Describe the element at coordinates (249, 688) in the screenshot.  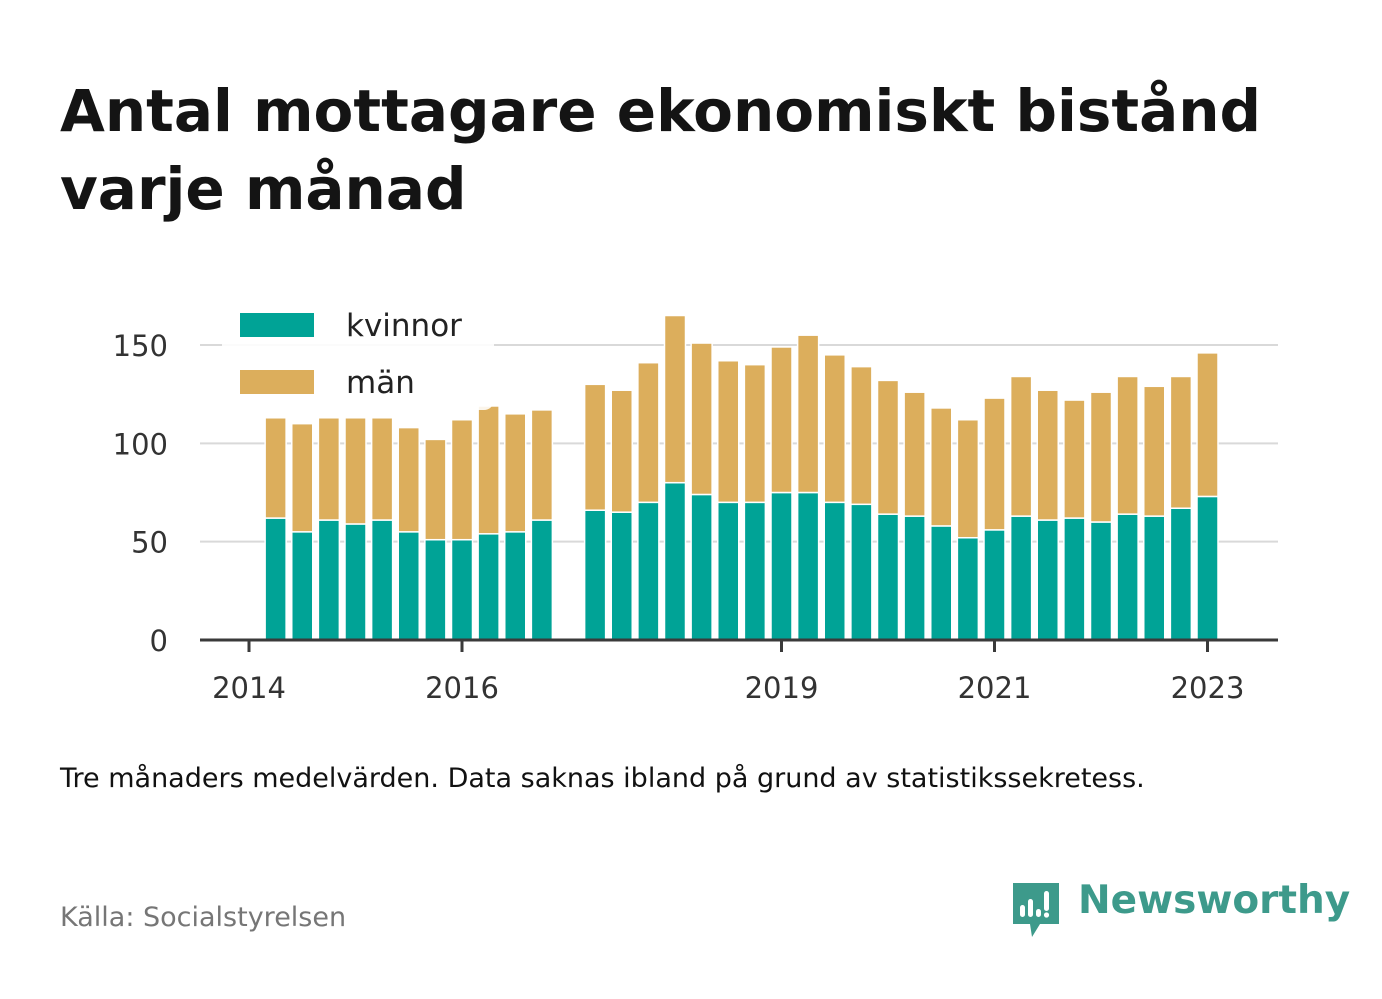
I see `x-tick-label: 2014` at that location.